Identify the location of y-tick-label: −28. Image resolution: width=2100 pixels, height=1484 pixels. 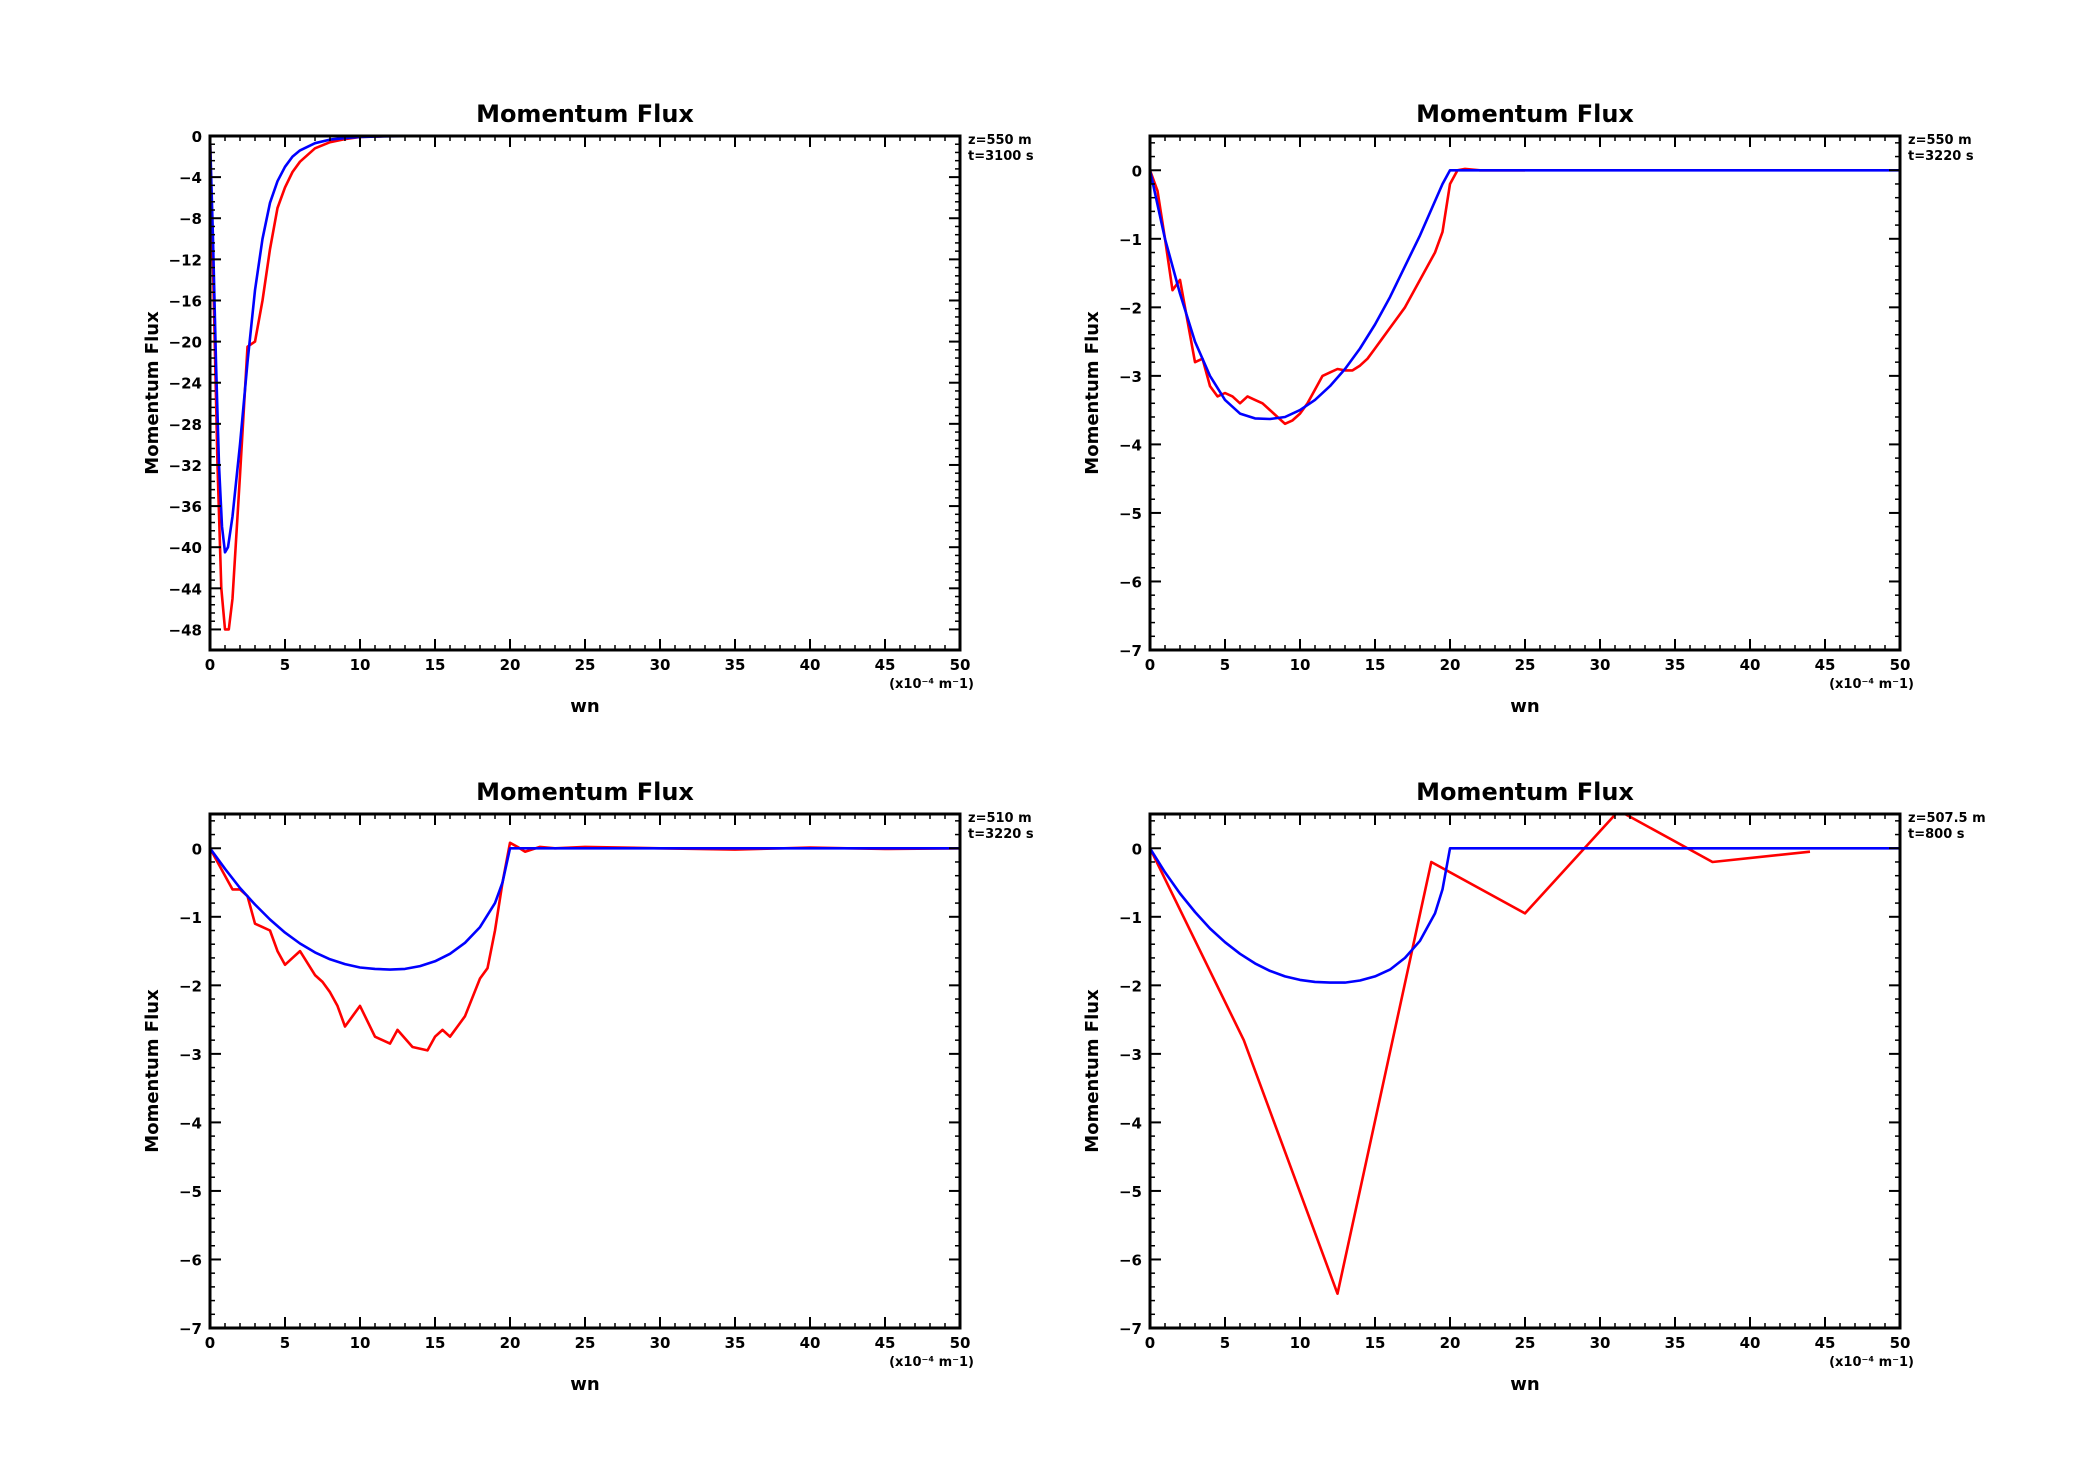
(185, 425).